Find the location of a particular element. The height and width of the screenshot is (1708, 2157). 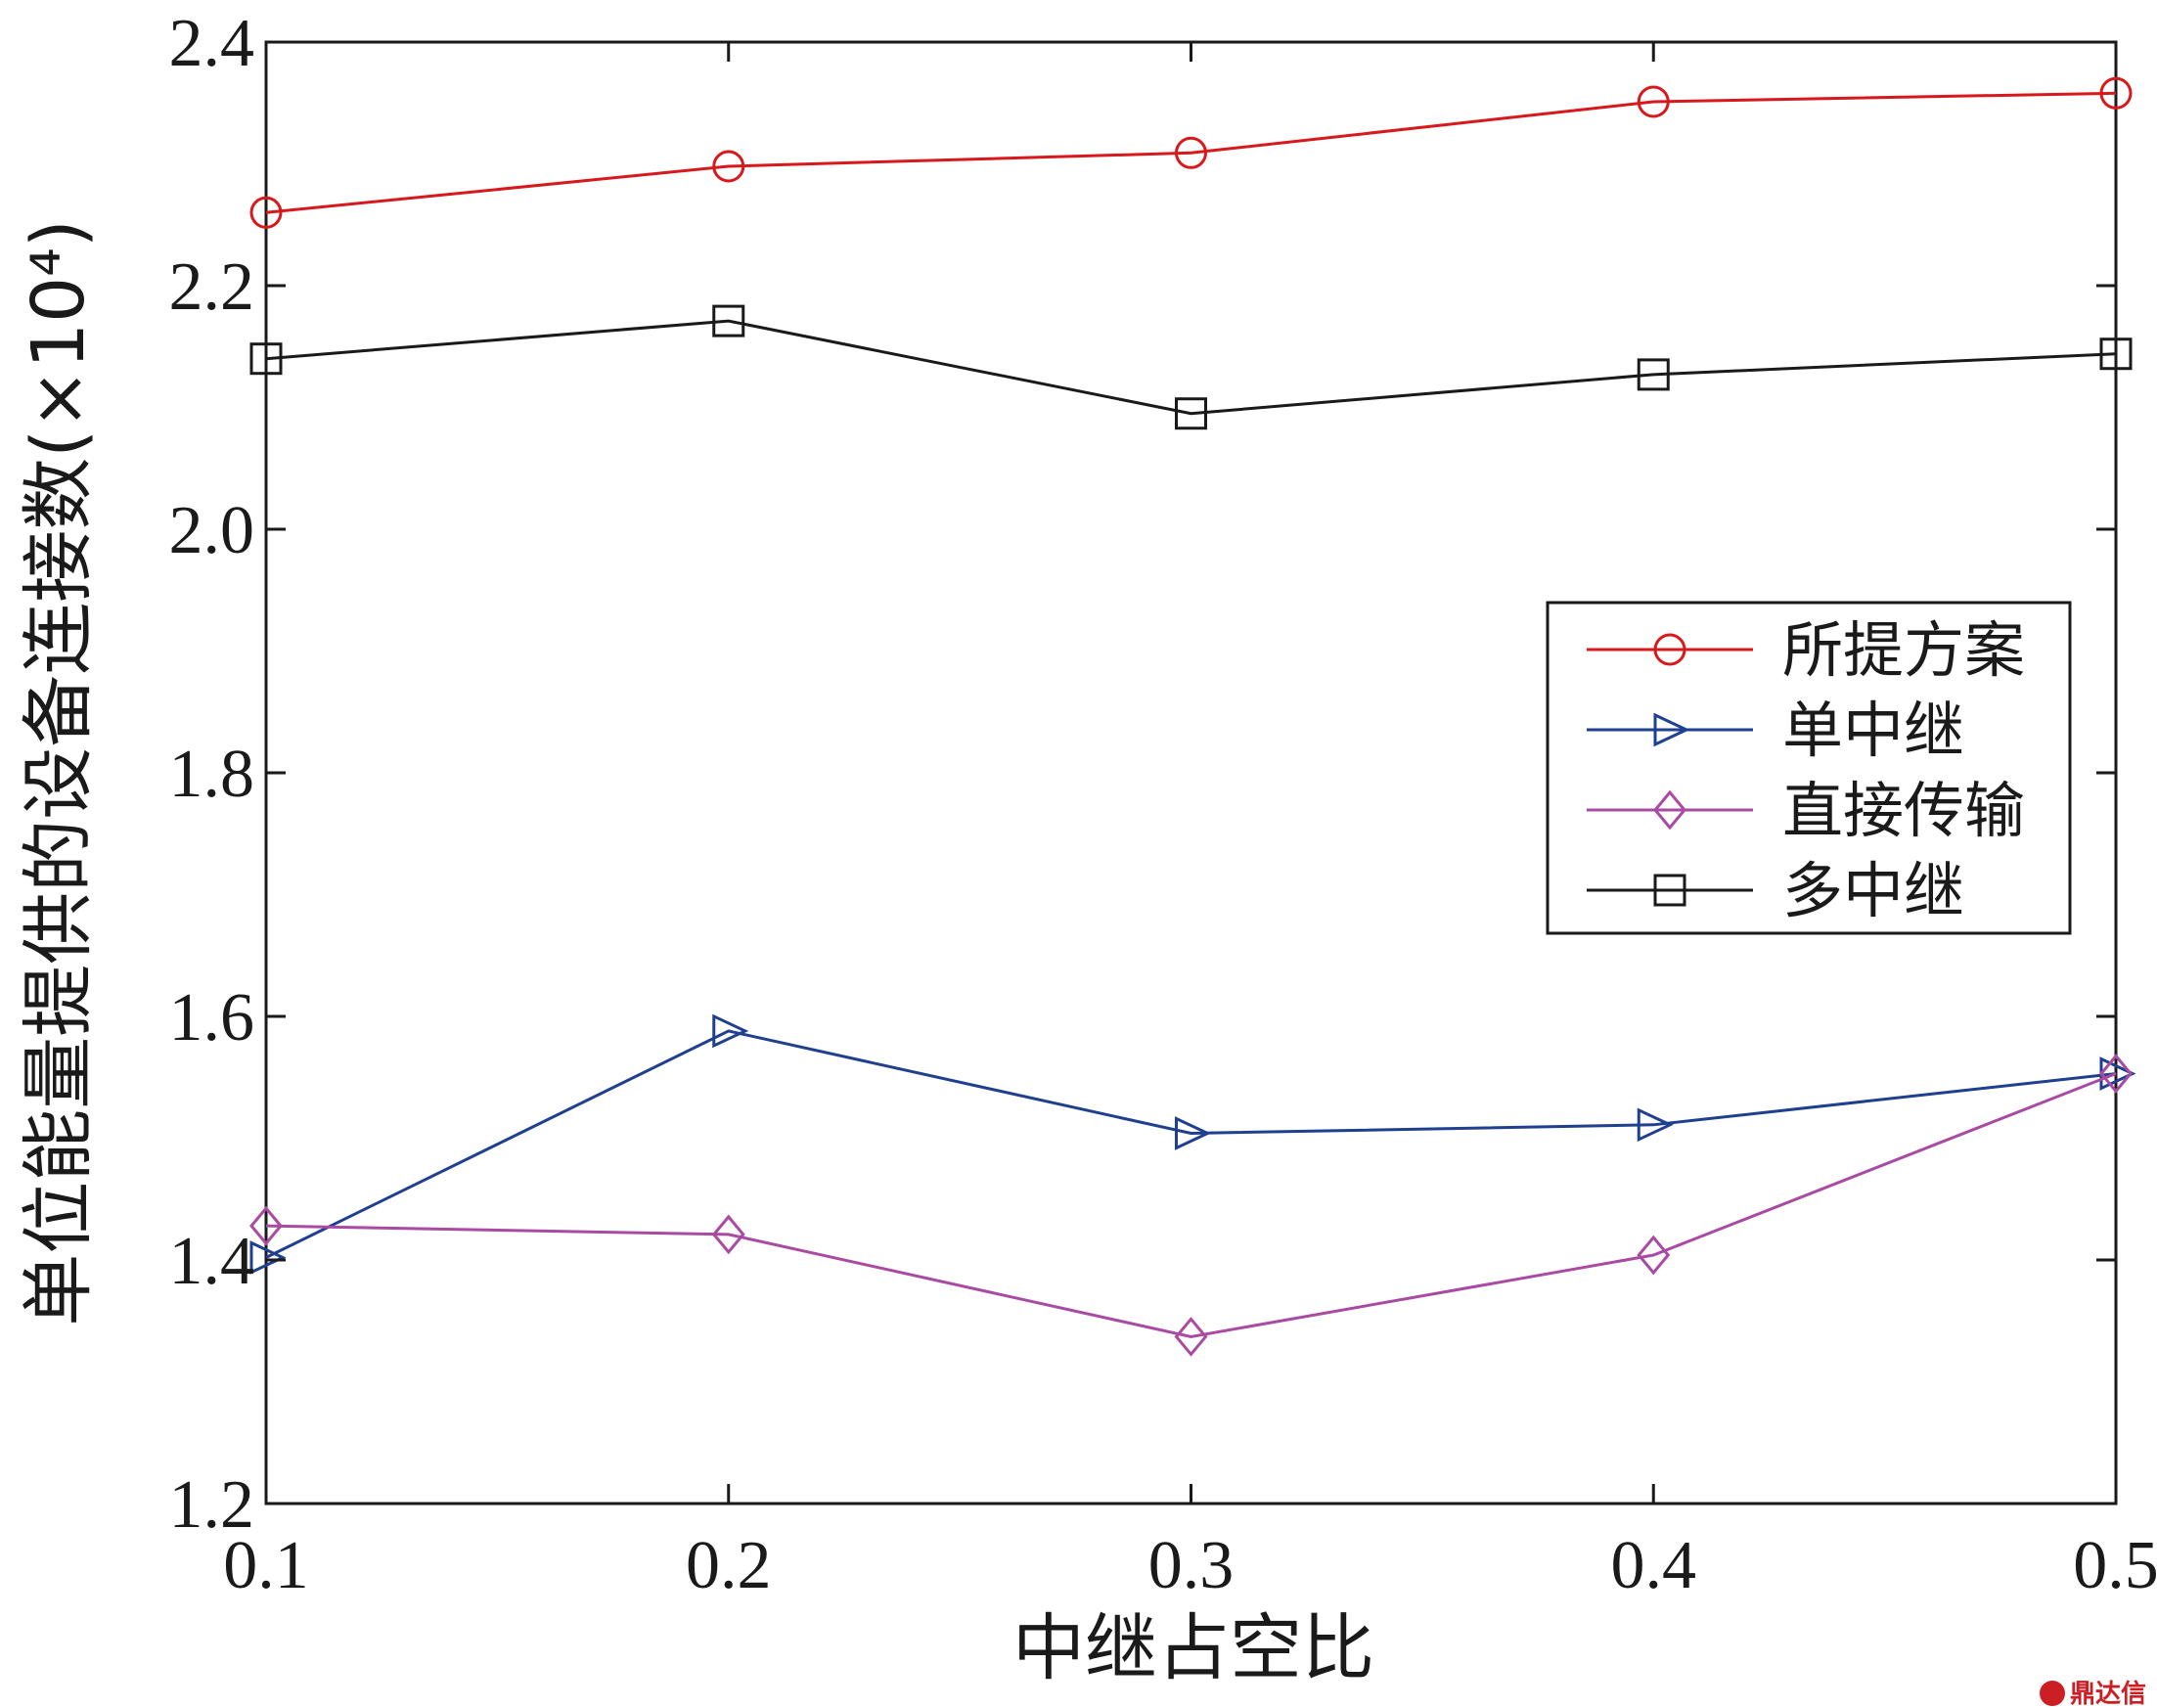

y-tick-label: 2.0 is located at coordinates (212, 530).